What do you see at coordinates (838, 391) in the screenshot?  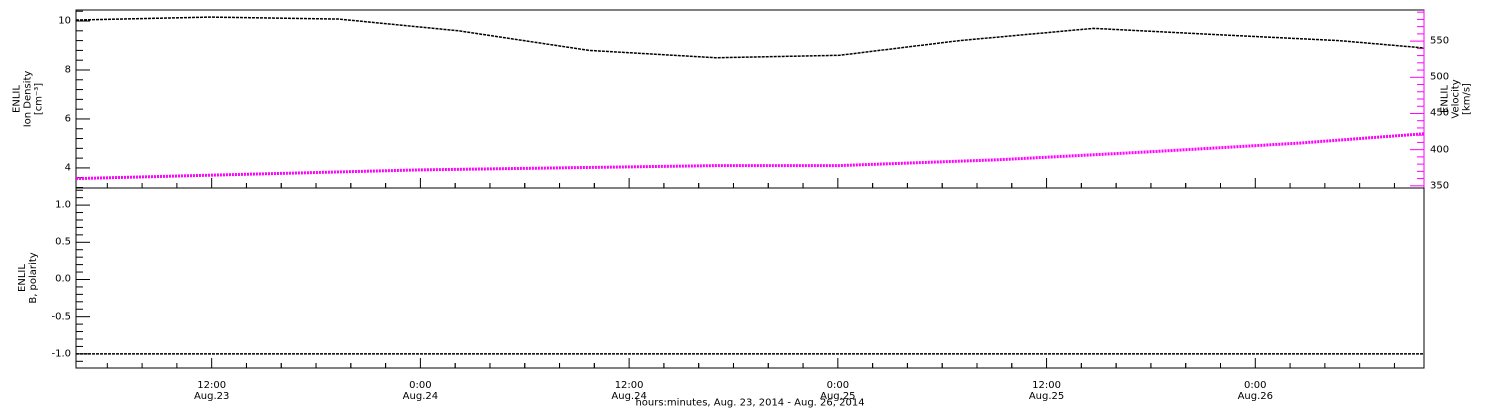 I see `x-tick-label: 0:00 Aug.25` at bounding box center [838, 391].